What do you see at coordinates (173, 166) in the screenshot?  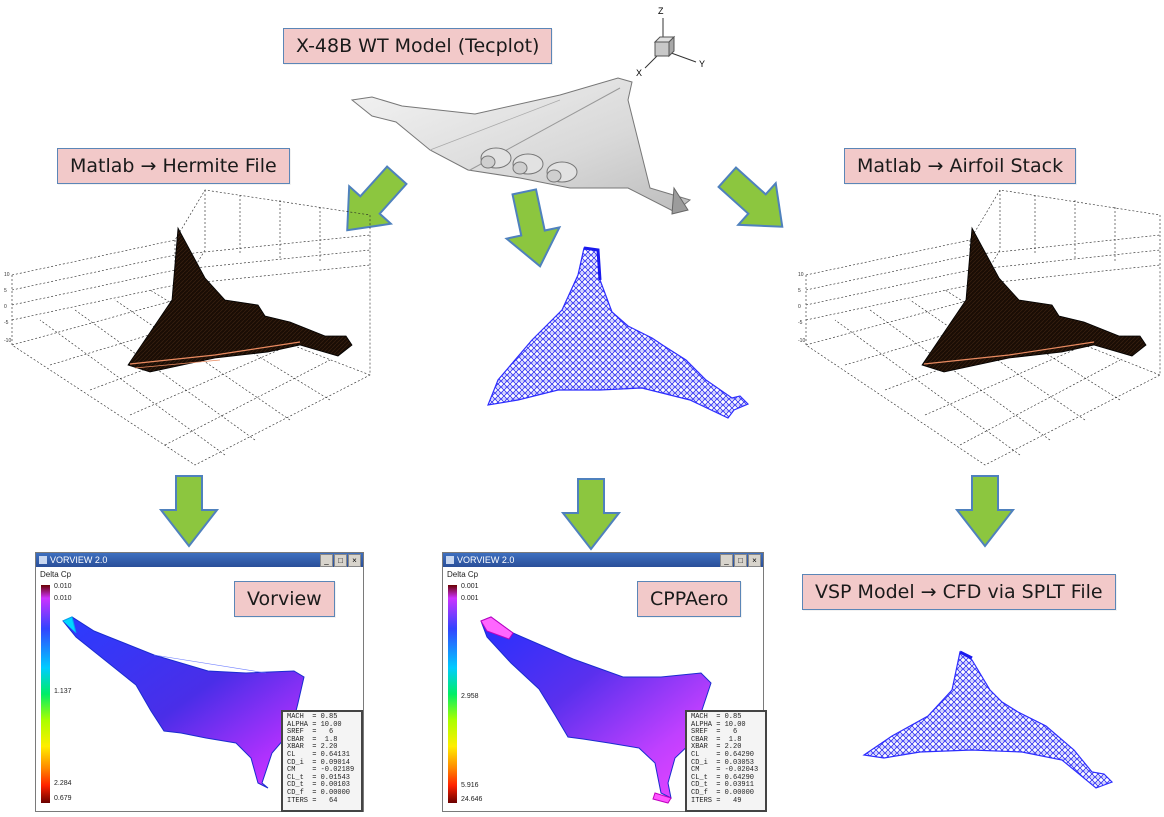 I see `label-hermite: Matlab → Hermite File` at bounding box center [173, 166].